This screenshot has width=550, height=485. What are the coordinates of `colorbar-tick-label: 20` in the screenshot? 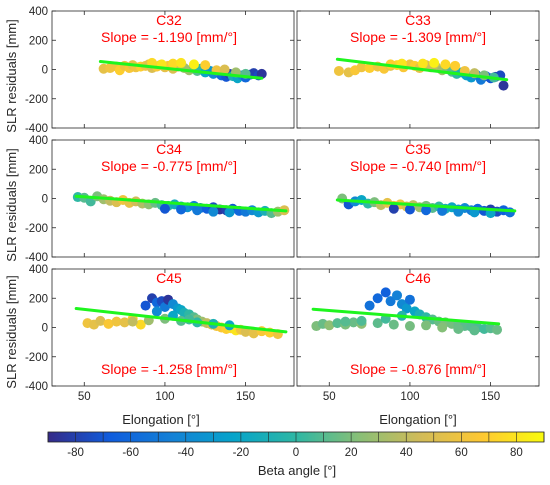 It's located at (351, 453).